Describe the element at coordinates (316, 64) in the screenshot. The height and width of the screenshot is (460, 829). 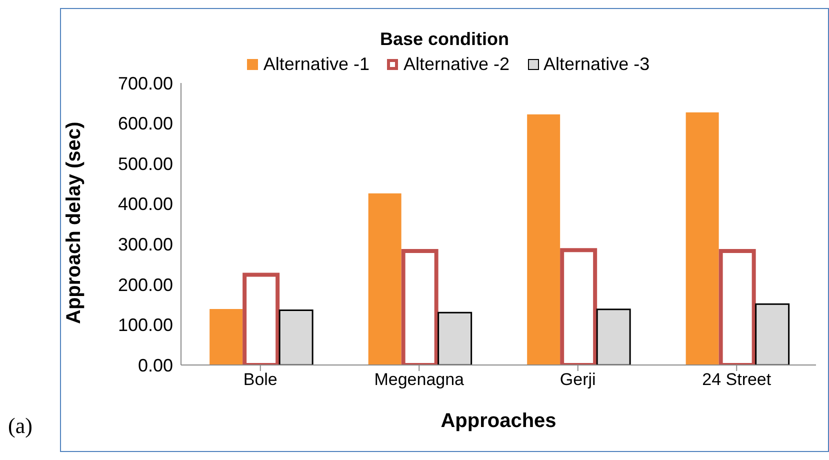
I see `legend-label: Alternative -1` at that location.